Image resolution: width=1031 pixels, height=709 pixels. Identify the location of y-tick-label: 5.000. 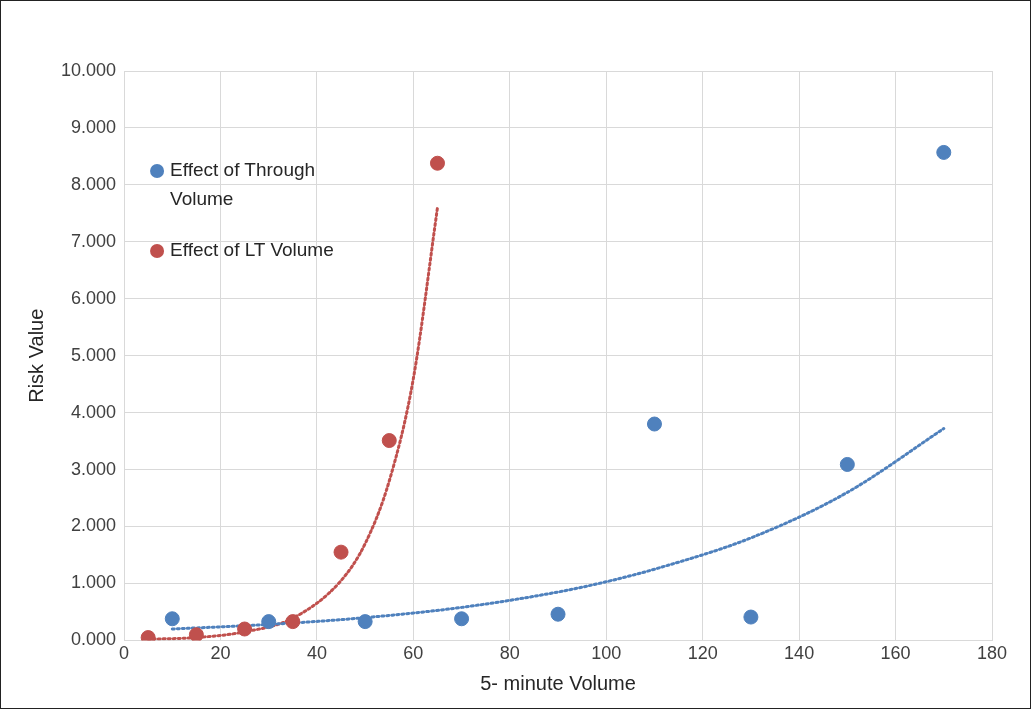
(94, 354).